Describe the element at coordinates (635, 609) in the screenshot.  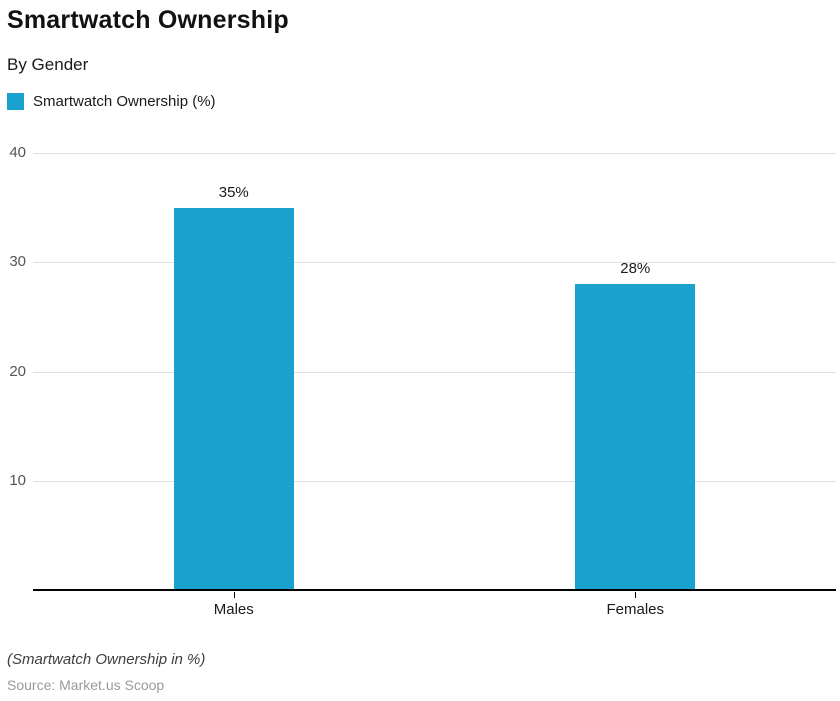
I see `x-category-label-females: Females` at that location.